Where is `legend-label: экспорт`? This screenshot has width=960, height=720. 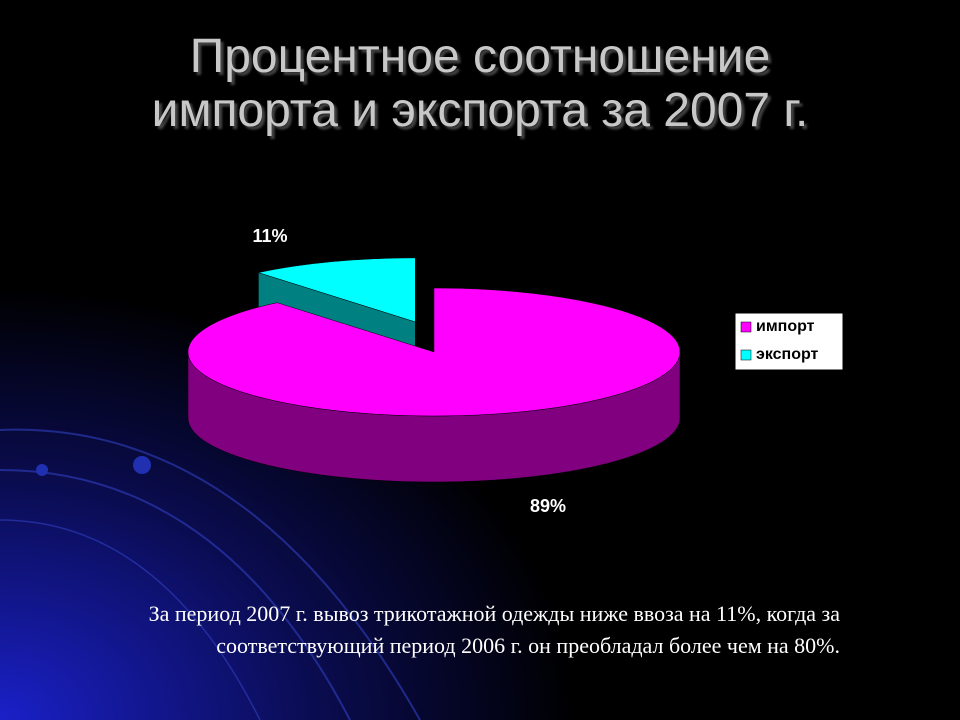
legend-label: экспорт is located at coordinates (787, 354).